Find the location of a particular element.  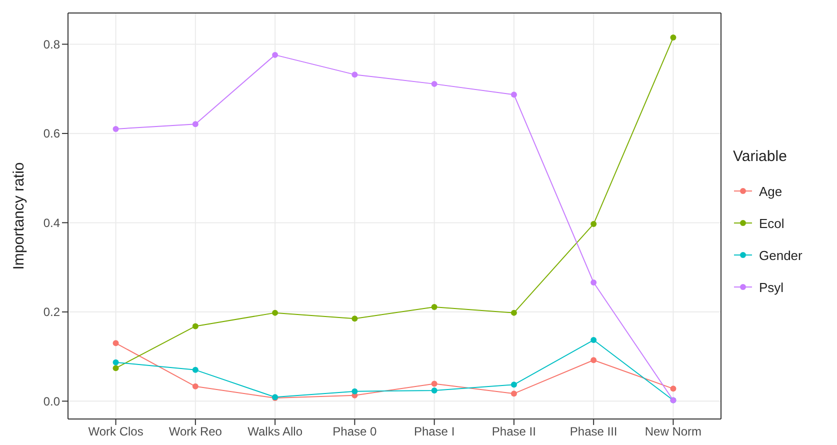

y-axis-title: Importancy ratio is located at coordinates (19, 216).